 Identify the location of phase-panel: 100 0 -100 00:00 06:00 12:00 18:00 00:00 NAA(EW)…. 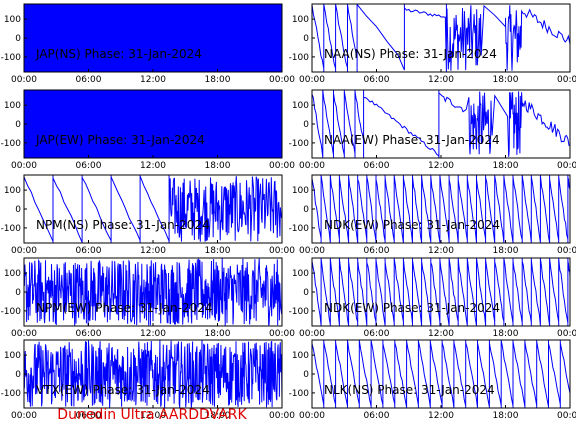
(432, 130).